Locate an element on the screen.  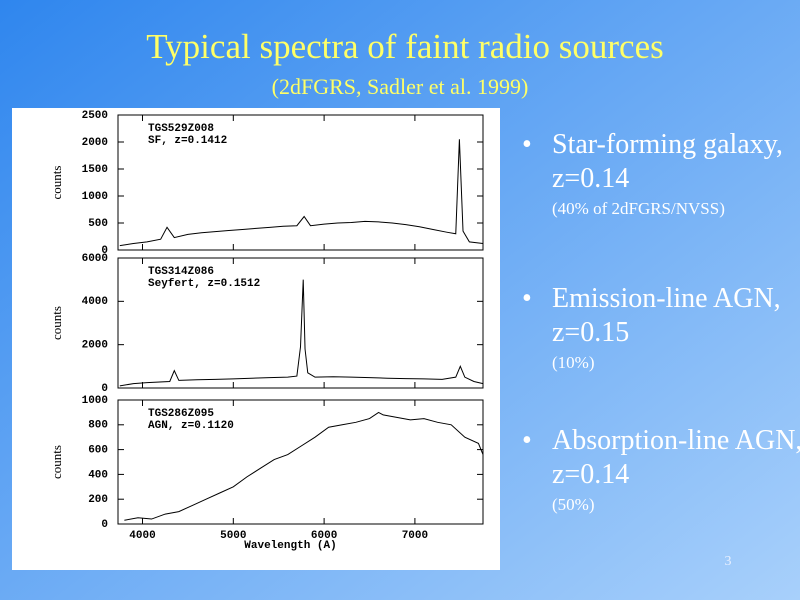
y-tick-label: 400 is located at coordinates (98, 475).